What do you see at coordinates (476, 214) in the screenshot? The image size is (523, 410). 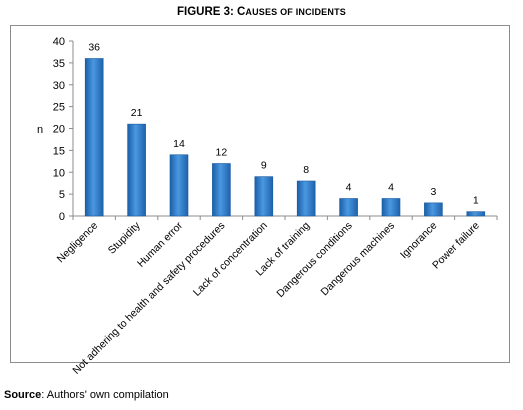 I see `bar-power-failure` at bounding box center [476, 214].